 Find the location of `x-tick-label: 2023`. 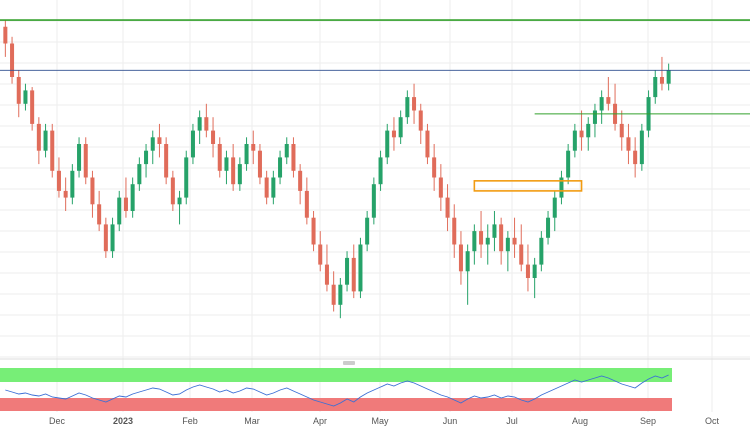

x-tick-label: 2023 is located at coordinates (123, 421).